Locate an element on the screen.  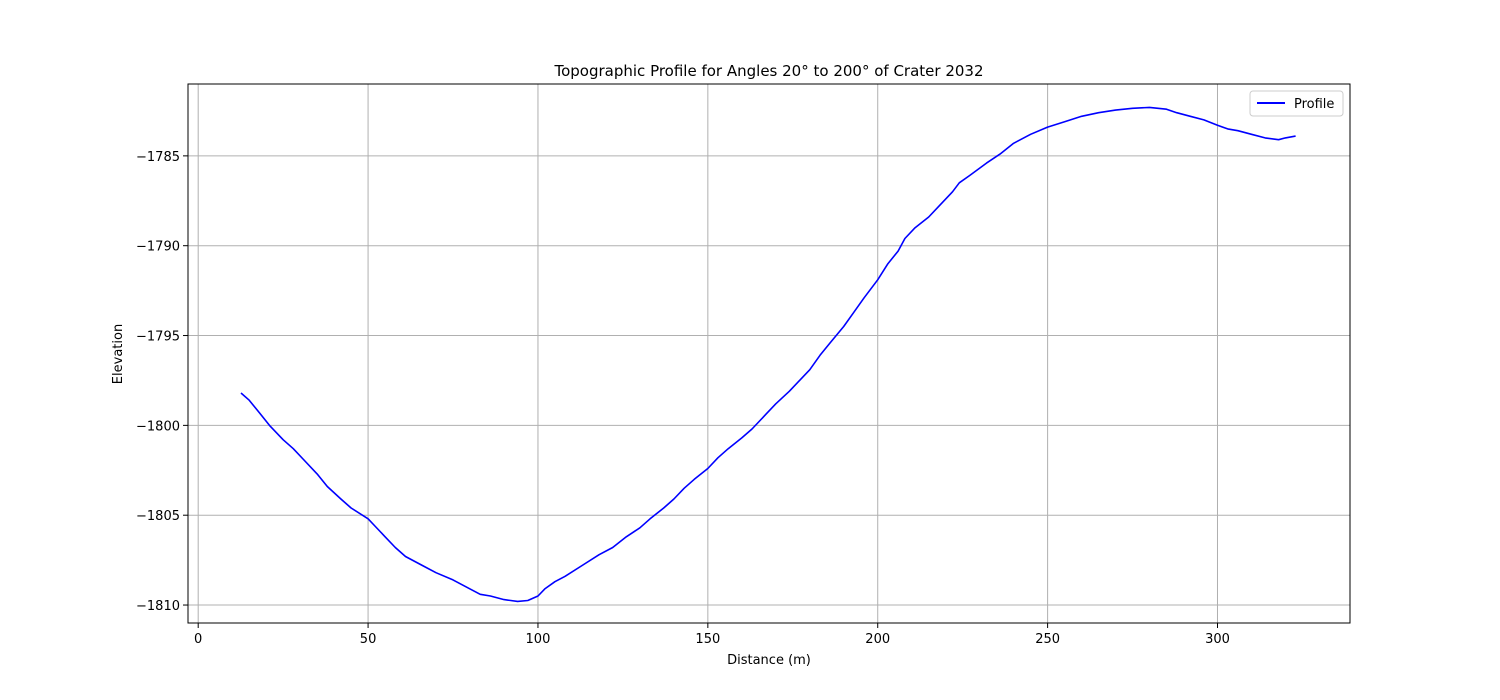
x-tick-label: 150 is located at coordinates (707, 639).